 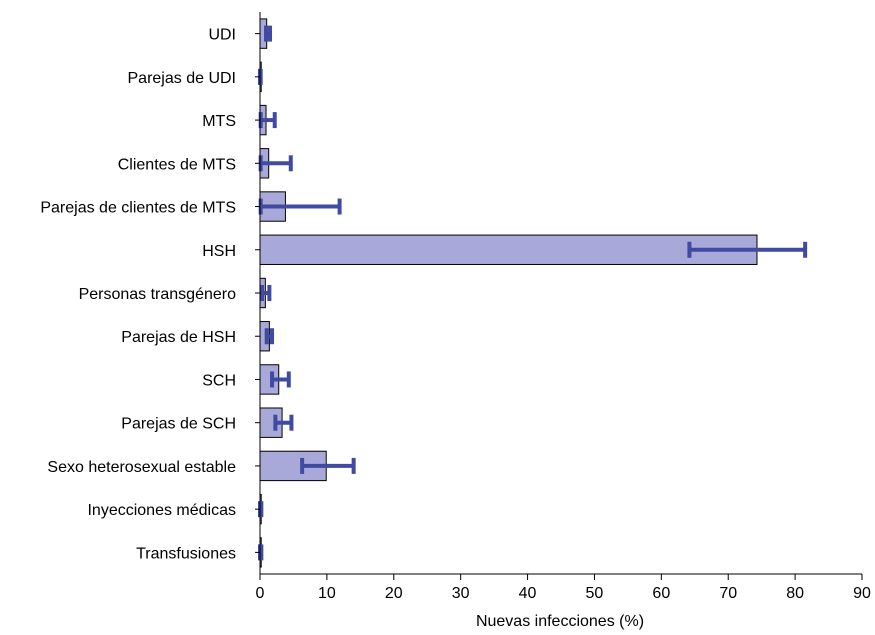 What do you see at coordinates (260, 593) in the screenshot?
I see `x-tick-label: 0` at bounding box center [260, 593].